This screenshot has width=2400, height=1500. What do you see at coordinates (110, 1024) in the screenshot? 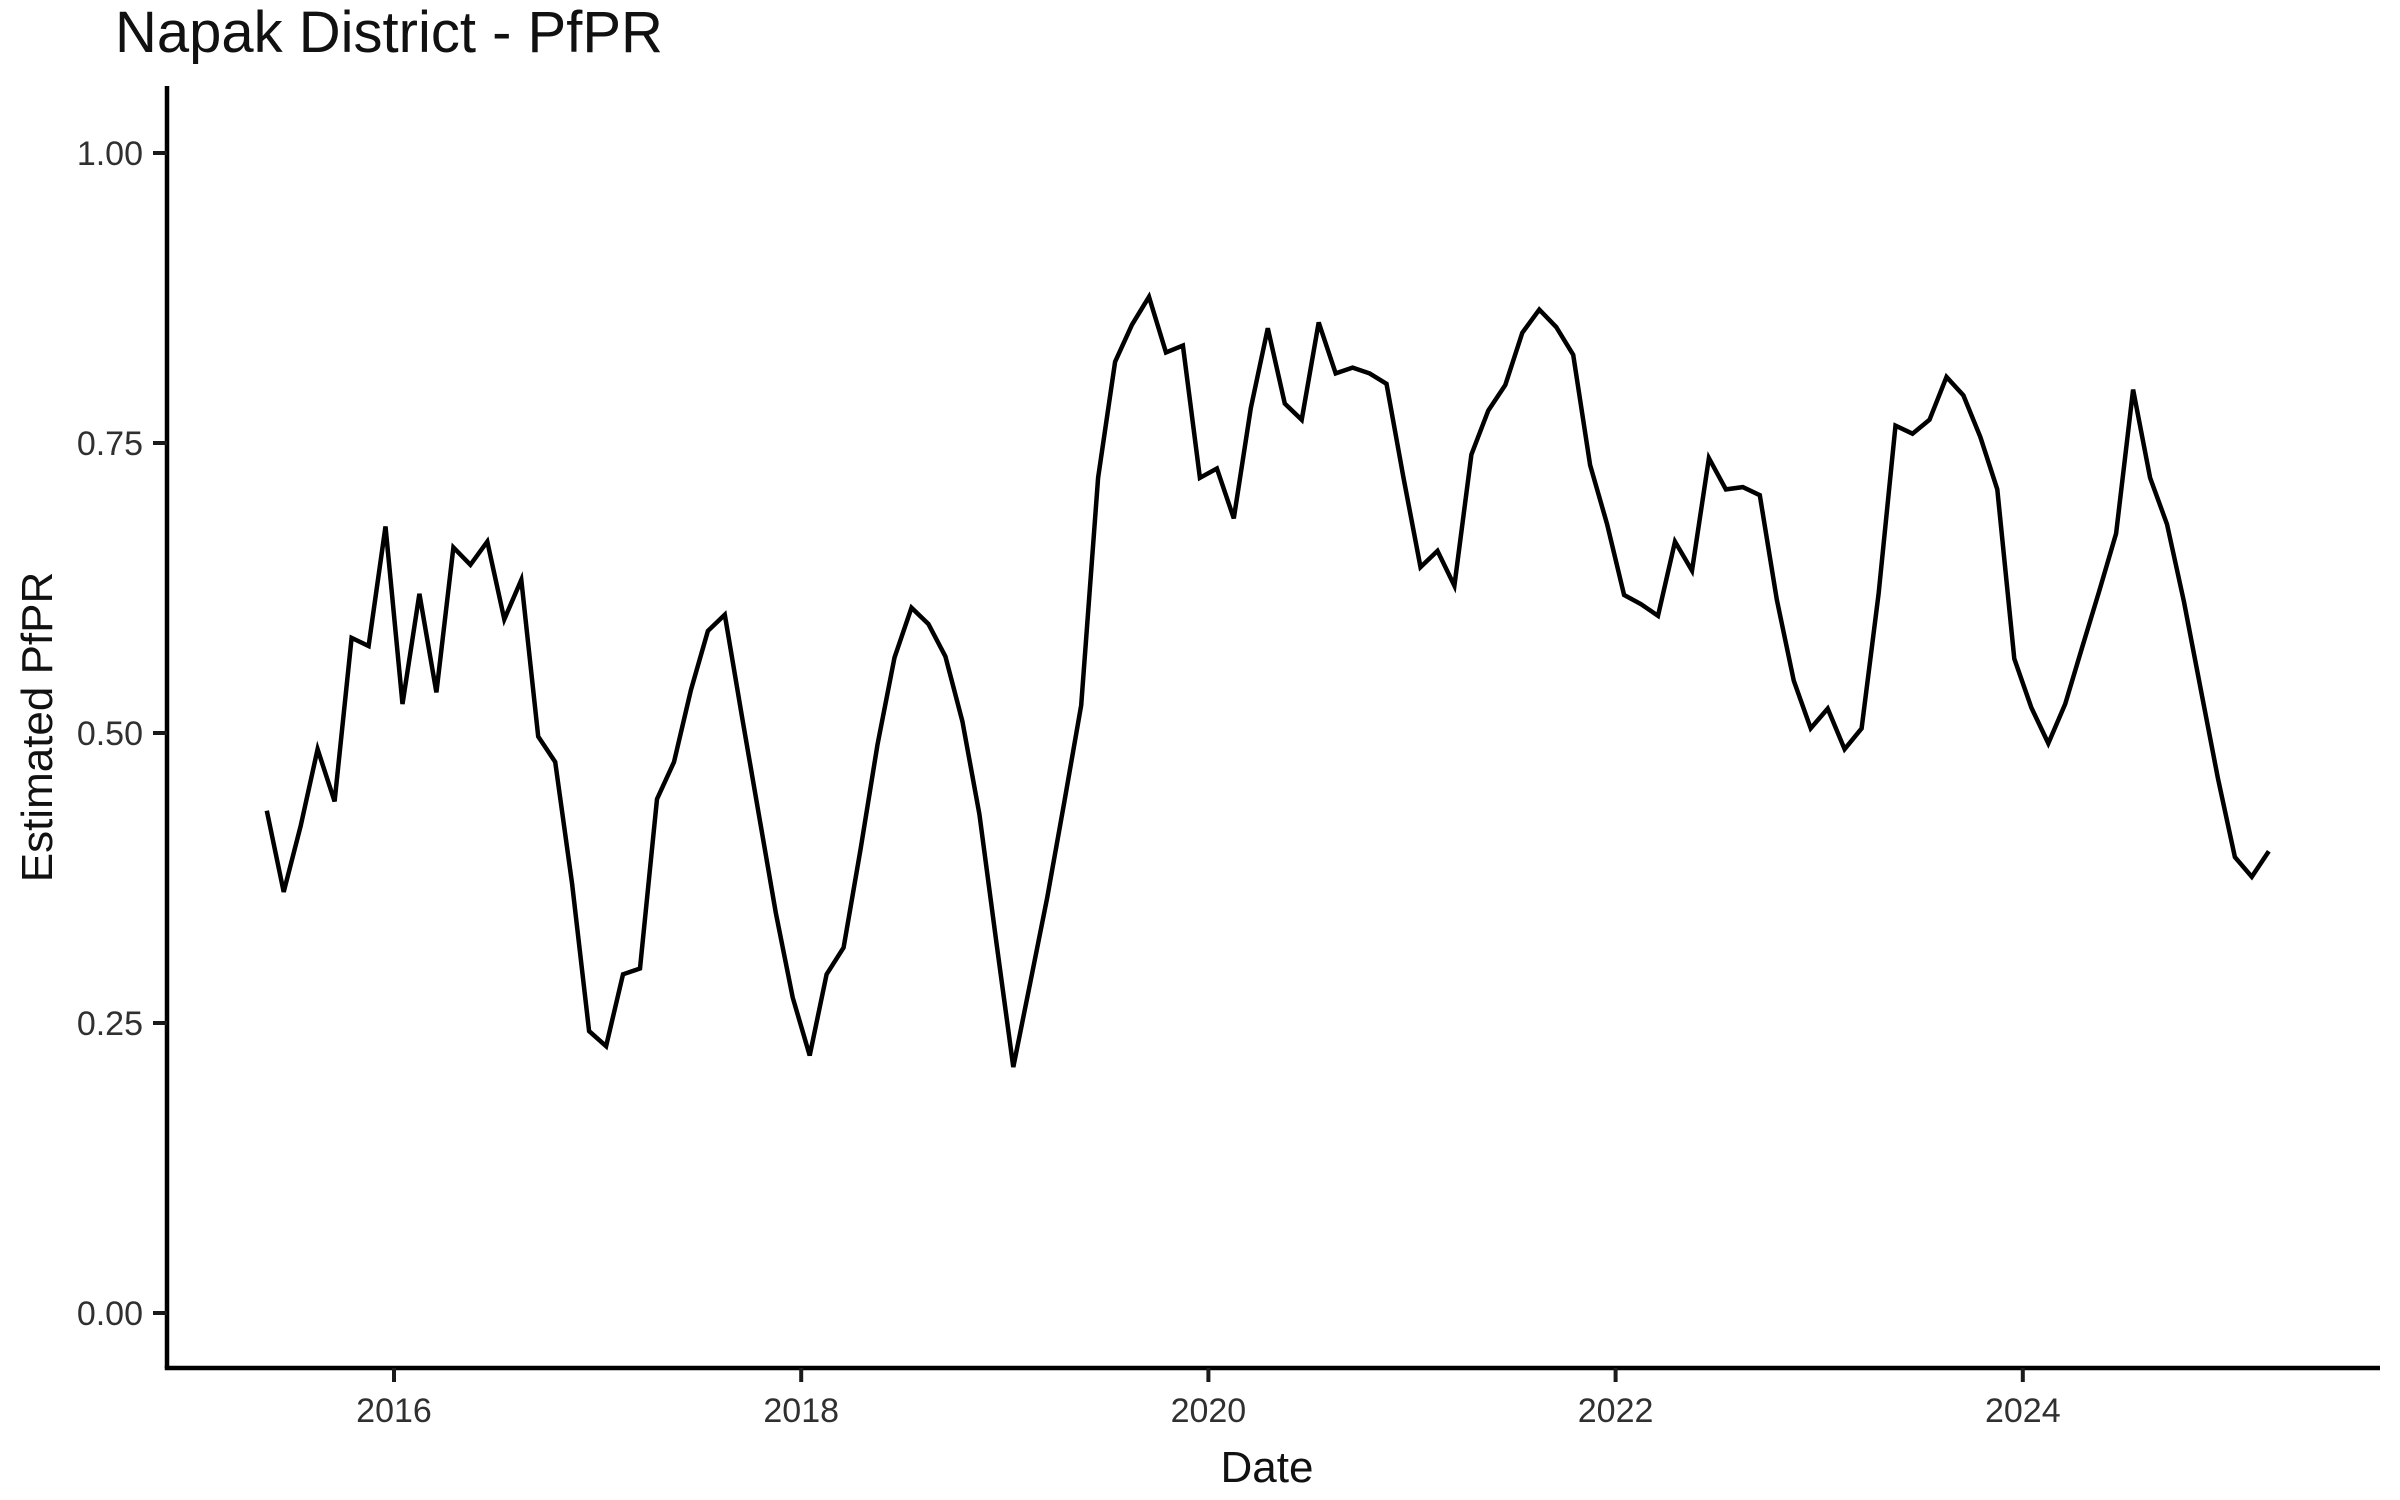
I see `y-tick-label: 0.25` at bounding box center [110, 1024].